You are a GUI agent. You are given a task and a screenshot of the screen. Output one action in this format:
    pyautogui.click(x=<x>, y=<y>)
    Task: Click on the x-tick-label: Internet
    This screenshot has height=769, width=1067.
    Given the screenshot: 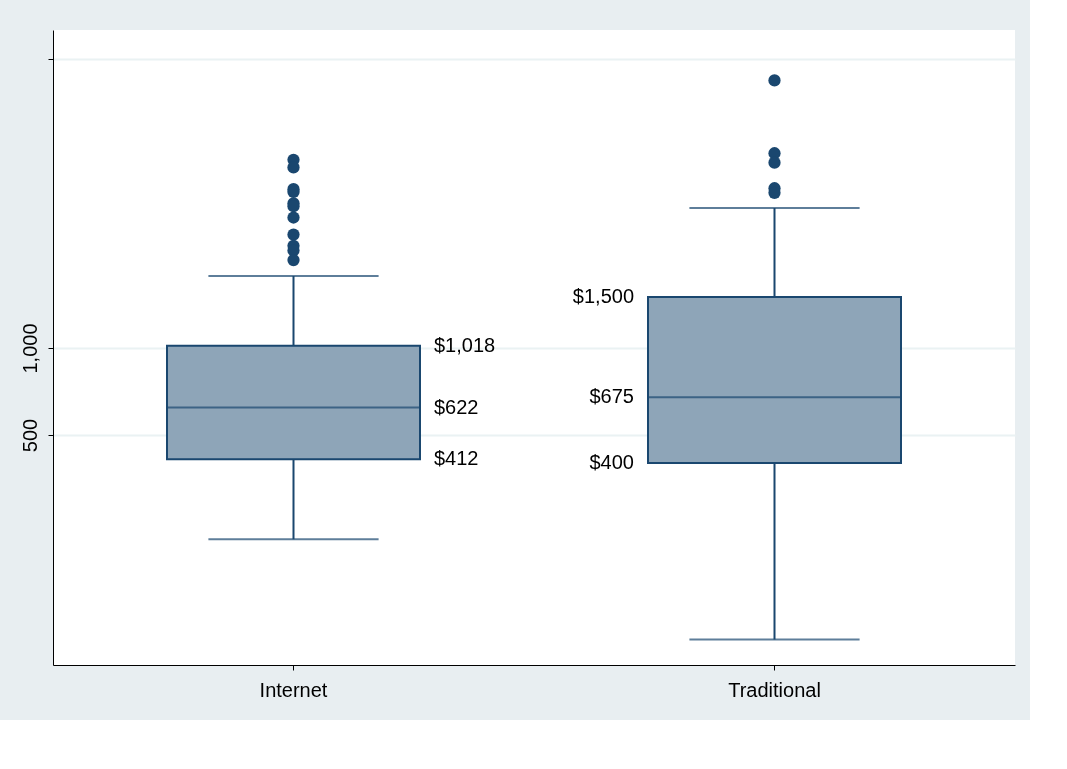 What is the action you would take?
    pyautogui.click(x=293, y=689)
    